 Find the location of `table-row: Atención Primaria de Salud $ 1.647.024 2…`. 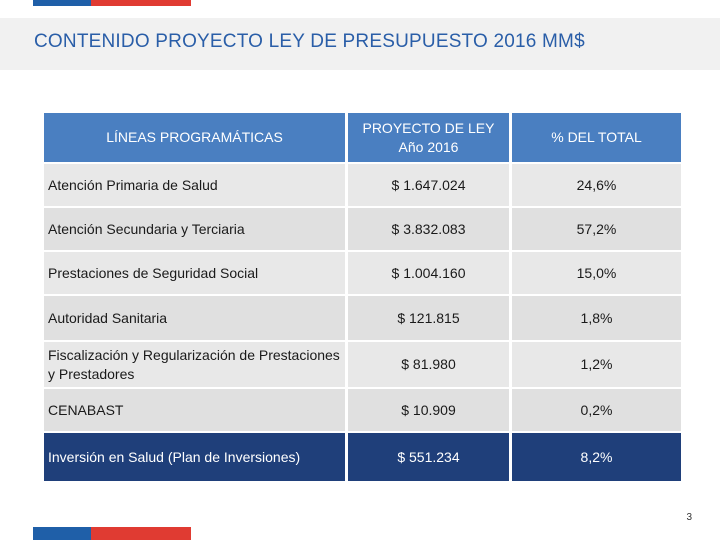

table-row: Atención Primaria de Salud $ 1.647.024 2… is located at coordinates (362, 184).